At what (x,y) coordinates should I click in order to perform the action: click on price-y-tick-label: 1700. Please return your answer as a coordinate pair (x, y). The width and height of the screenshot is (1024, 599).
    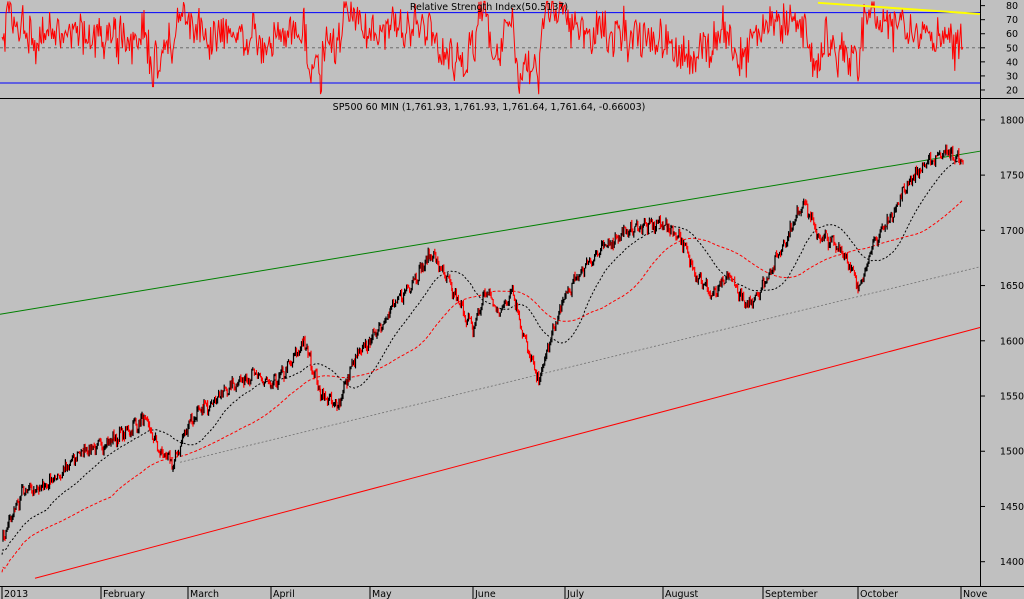
    Looking at the image, I should click on (1012, 231).